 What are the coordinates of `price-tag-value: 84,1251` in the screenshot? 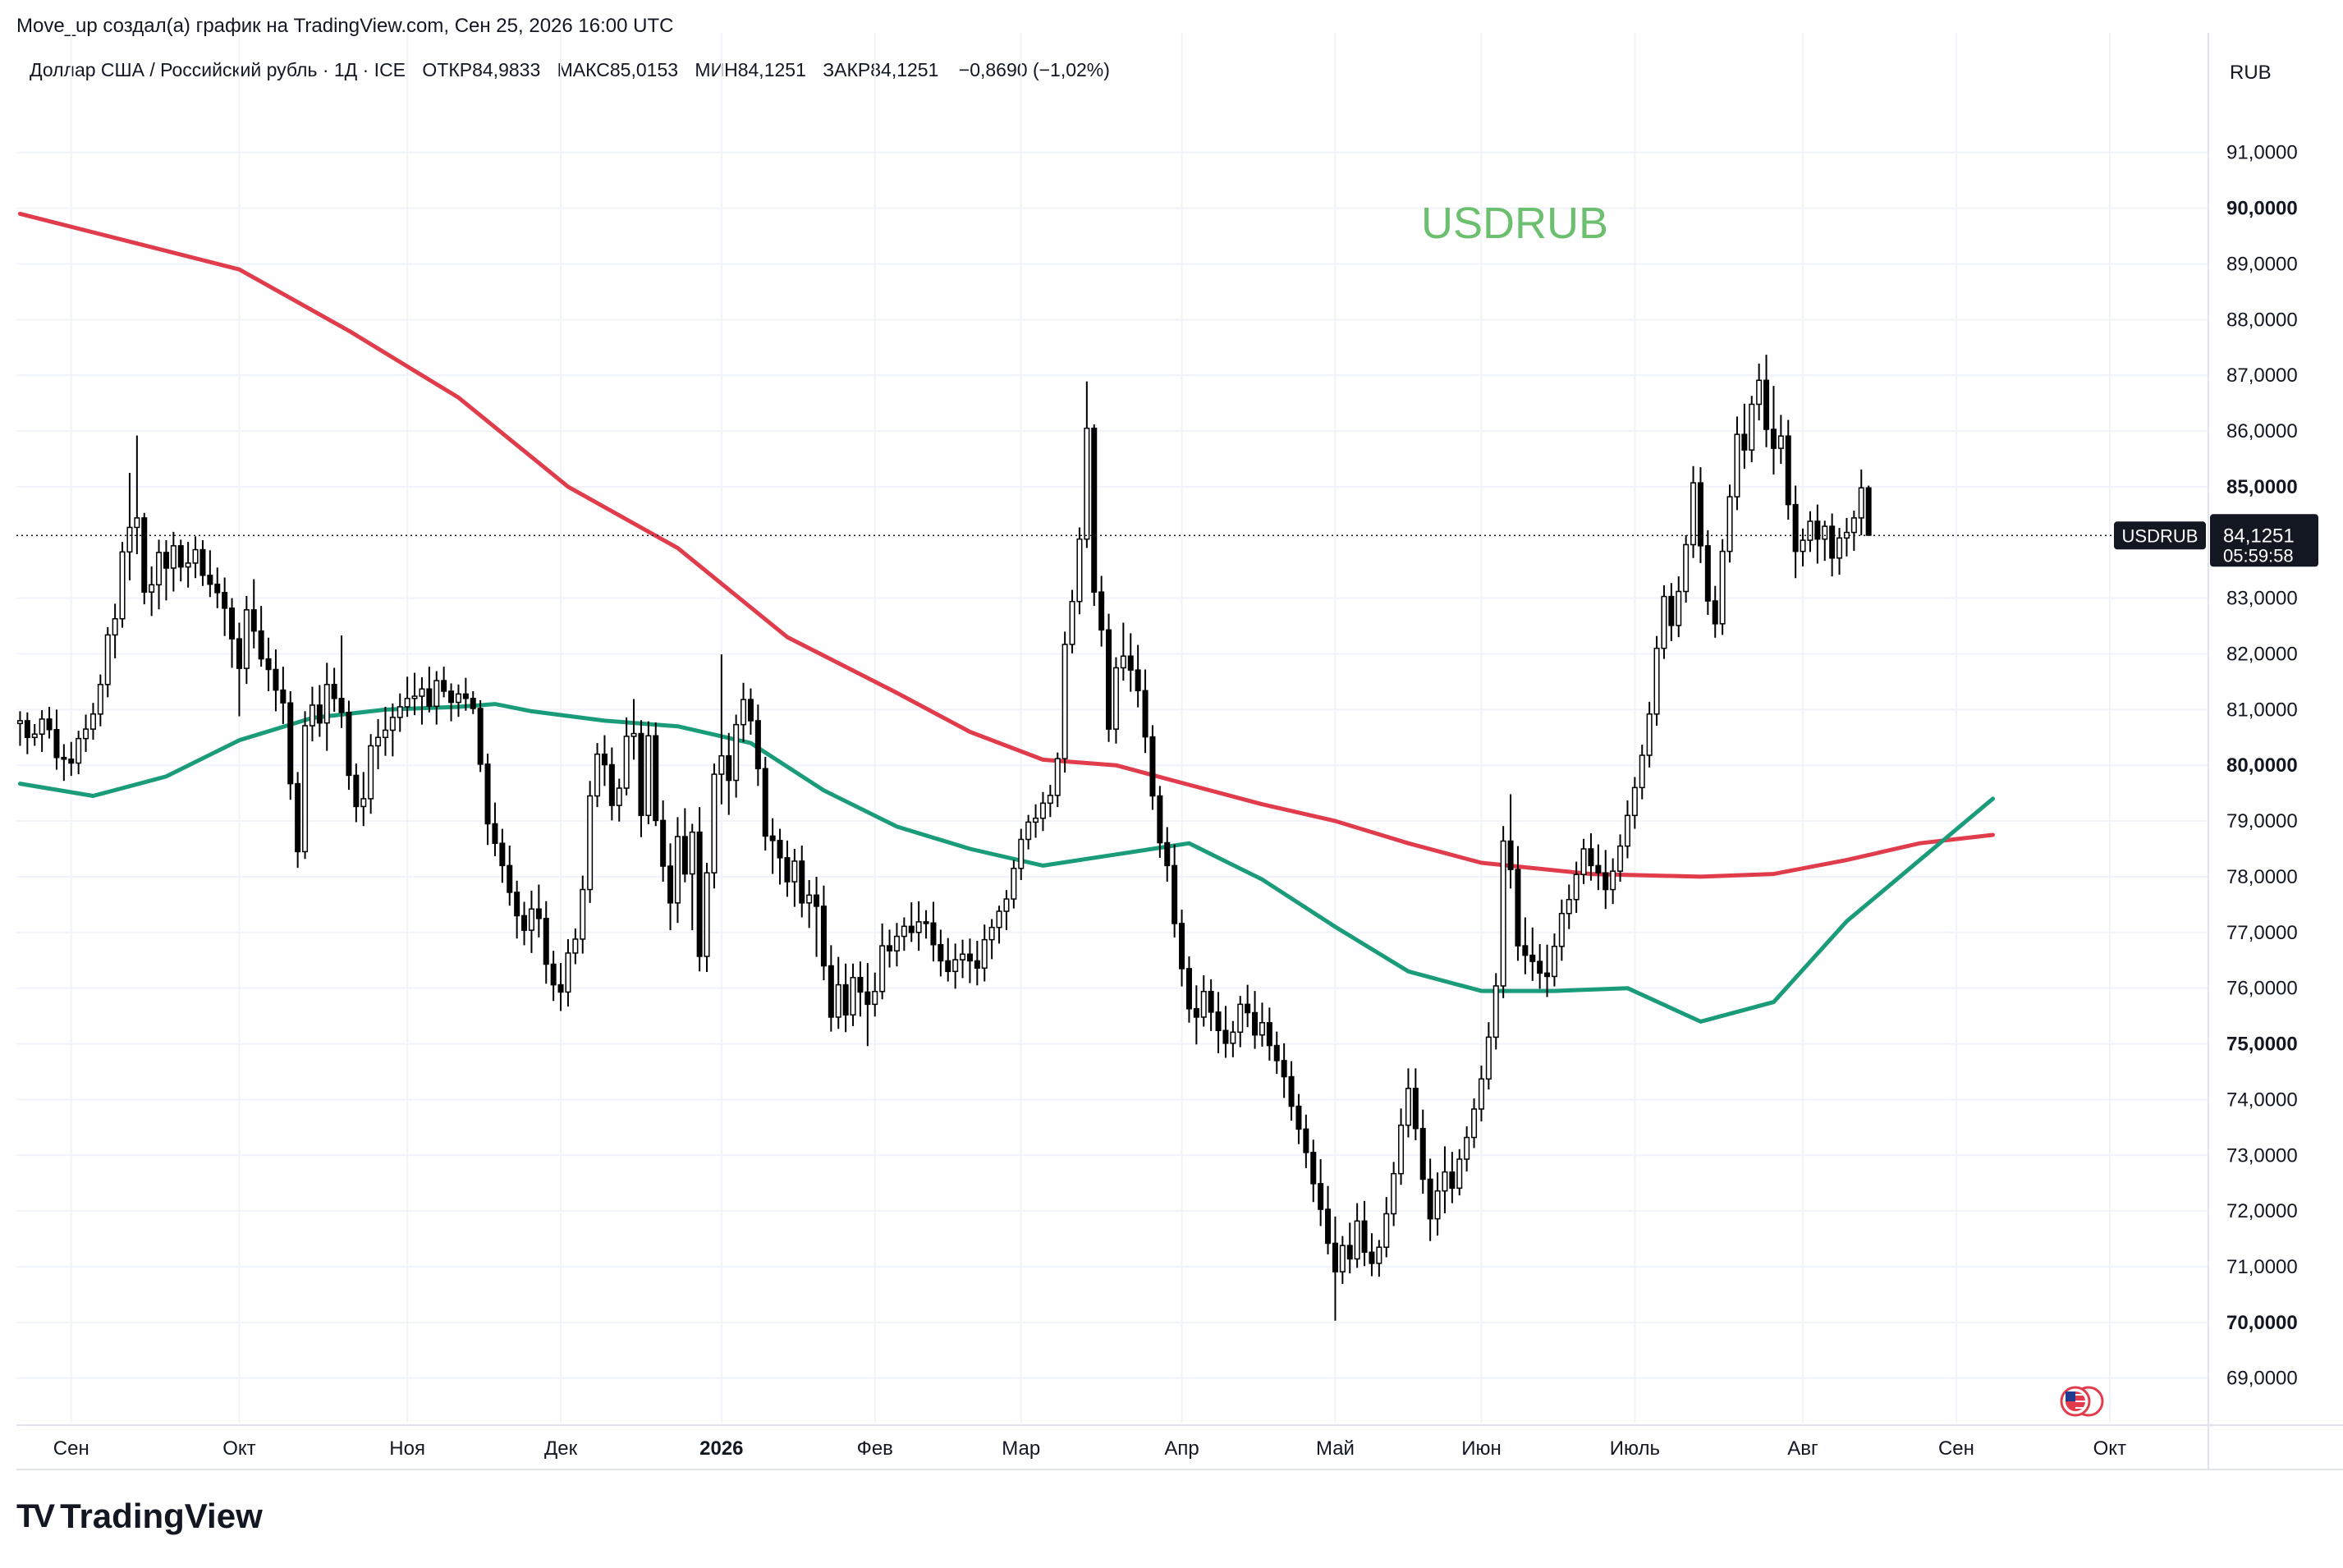 It's located at (2259, 536).